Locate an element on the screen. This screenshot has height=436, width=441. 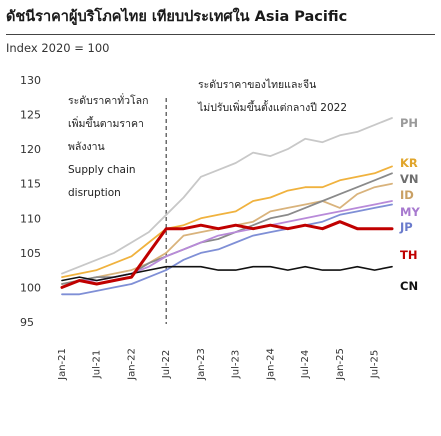
y-tick-label: 115 is located at coordinates (30, 184).